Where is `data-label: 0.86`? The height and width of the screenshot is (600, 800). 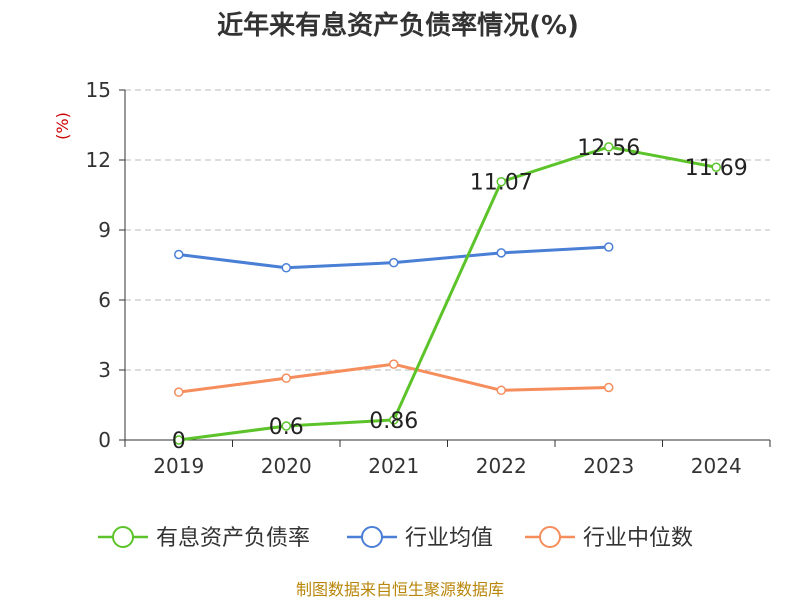 data-label: 0.86 is located at coordinates (393, 421).